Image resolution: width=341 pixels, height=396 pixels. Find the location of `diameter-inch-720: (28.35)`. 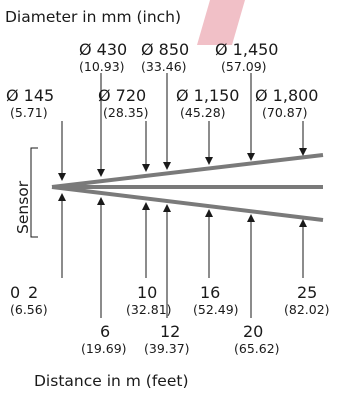

diameter-inch-720: (28.35) is located at coordinates (126, 112).